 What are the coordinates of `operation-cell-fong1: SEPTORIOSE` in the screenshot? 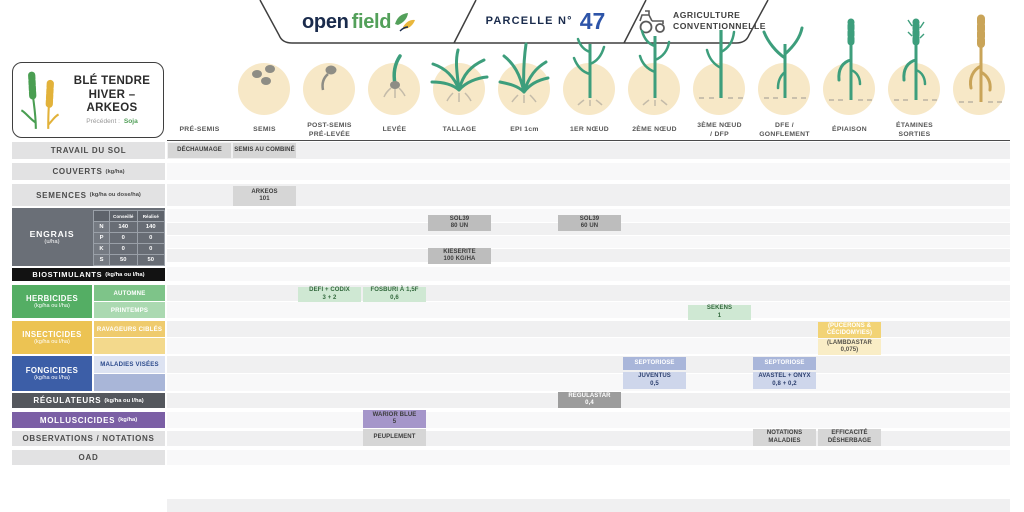 It's located at (654, 363).